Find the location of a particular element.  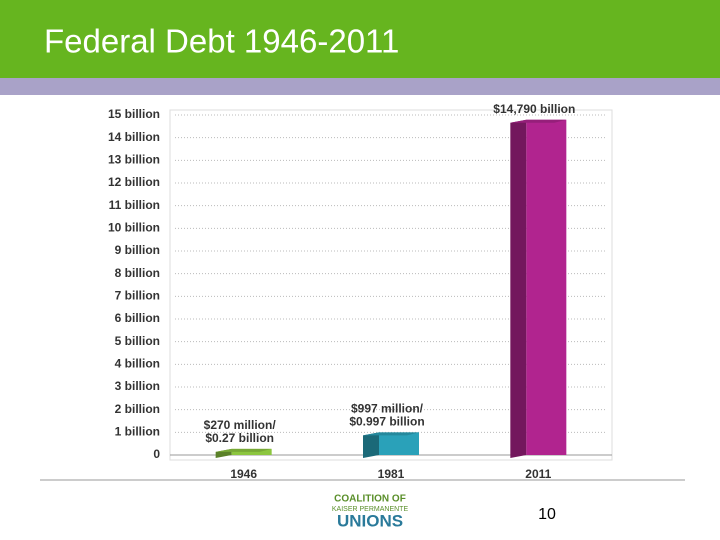

y-tick-label: 11 billion is located at coordinates (134, 205).